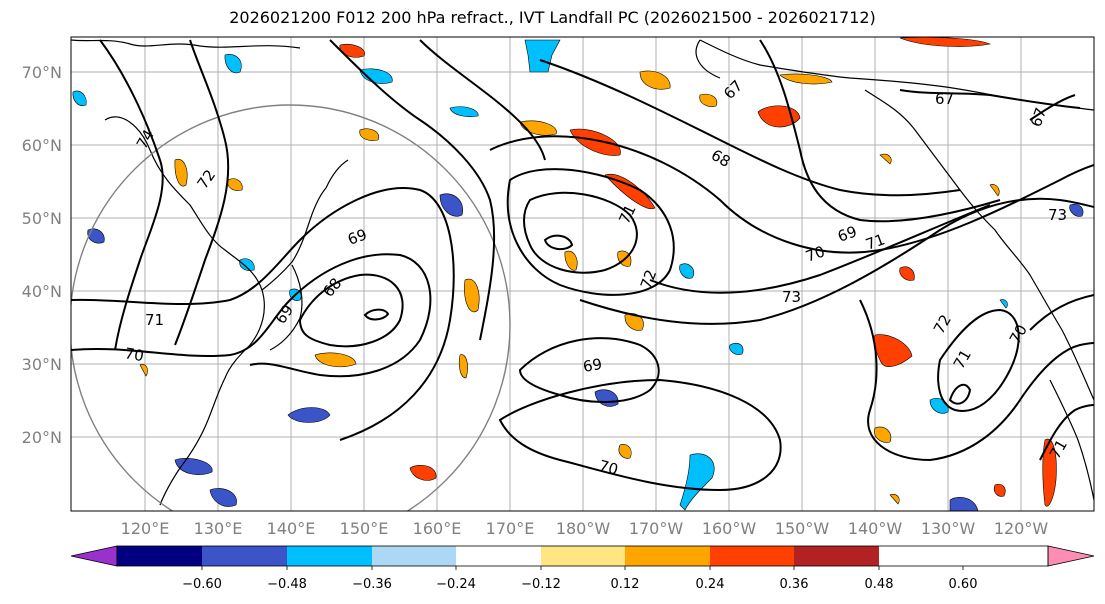  What do you see at coordinates (42, 255) in the screenshot?
I see `lat-labels: 70°N 60°N 50°N 40°N 30°N 20°N` at bounding box center [42, 255].